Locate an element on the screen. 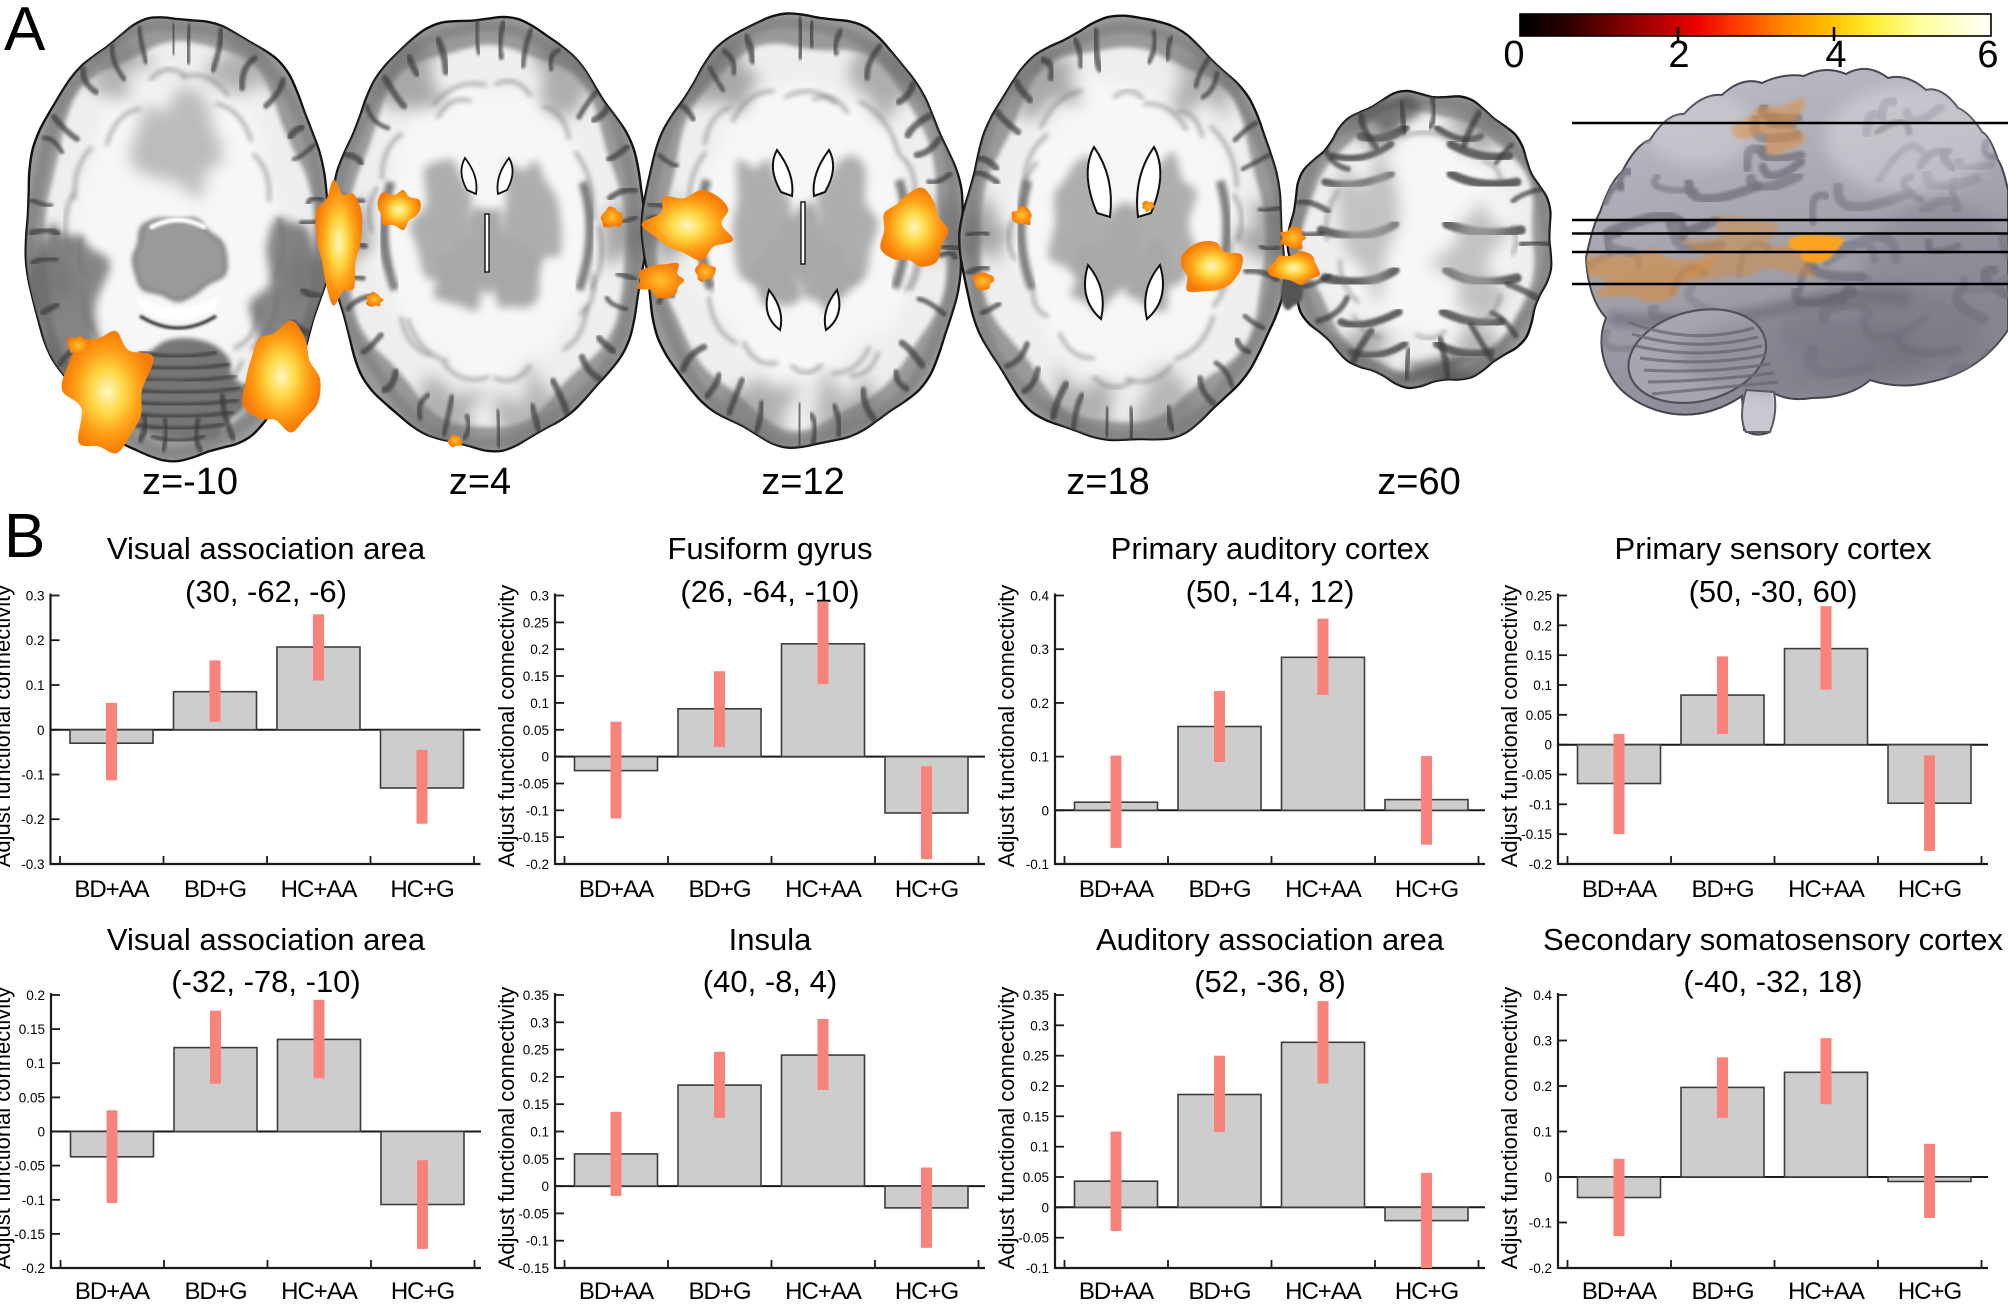  svg-text: 4 is located at coordinates (1835, 55).